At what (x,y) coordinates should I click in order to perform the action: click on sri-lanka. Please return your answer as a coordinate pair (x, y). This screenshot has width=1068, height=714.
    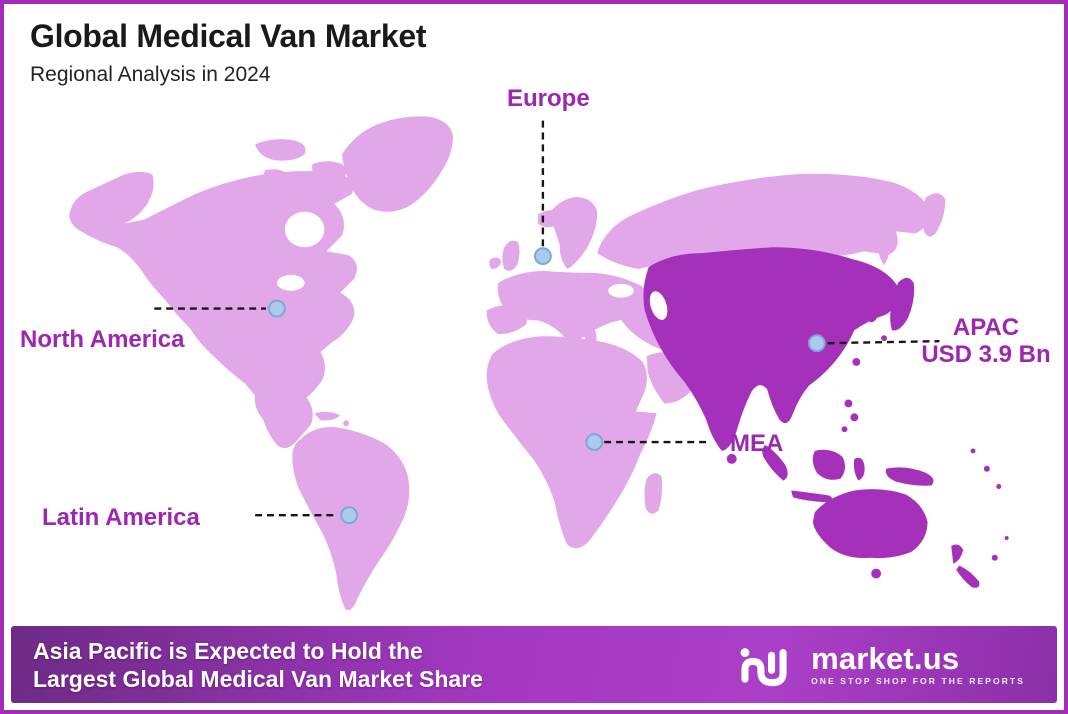
    Looking at the image, I should click on (731, 458).